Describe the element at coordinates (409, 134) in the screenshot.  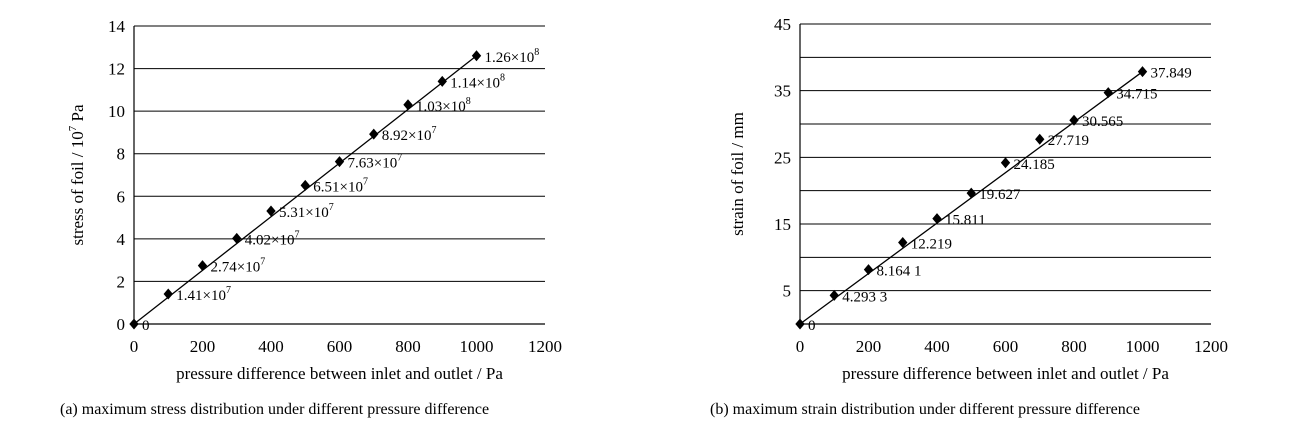
I see `data-label: 8.92×10⁷` at that location.